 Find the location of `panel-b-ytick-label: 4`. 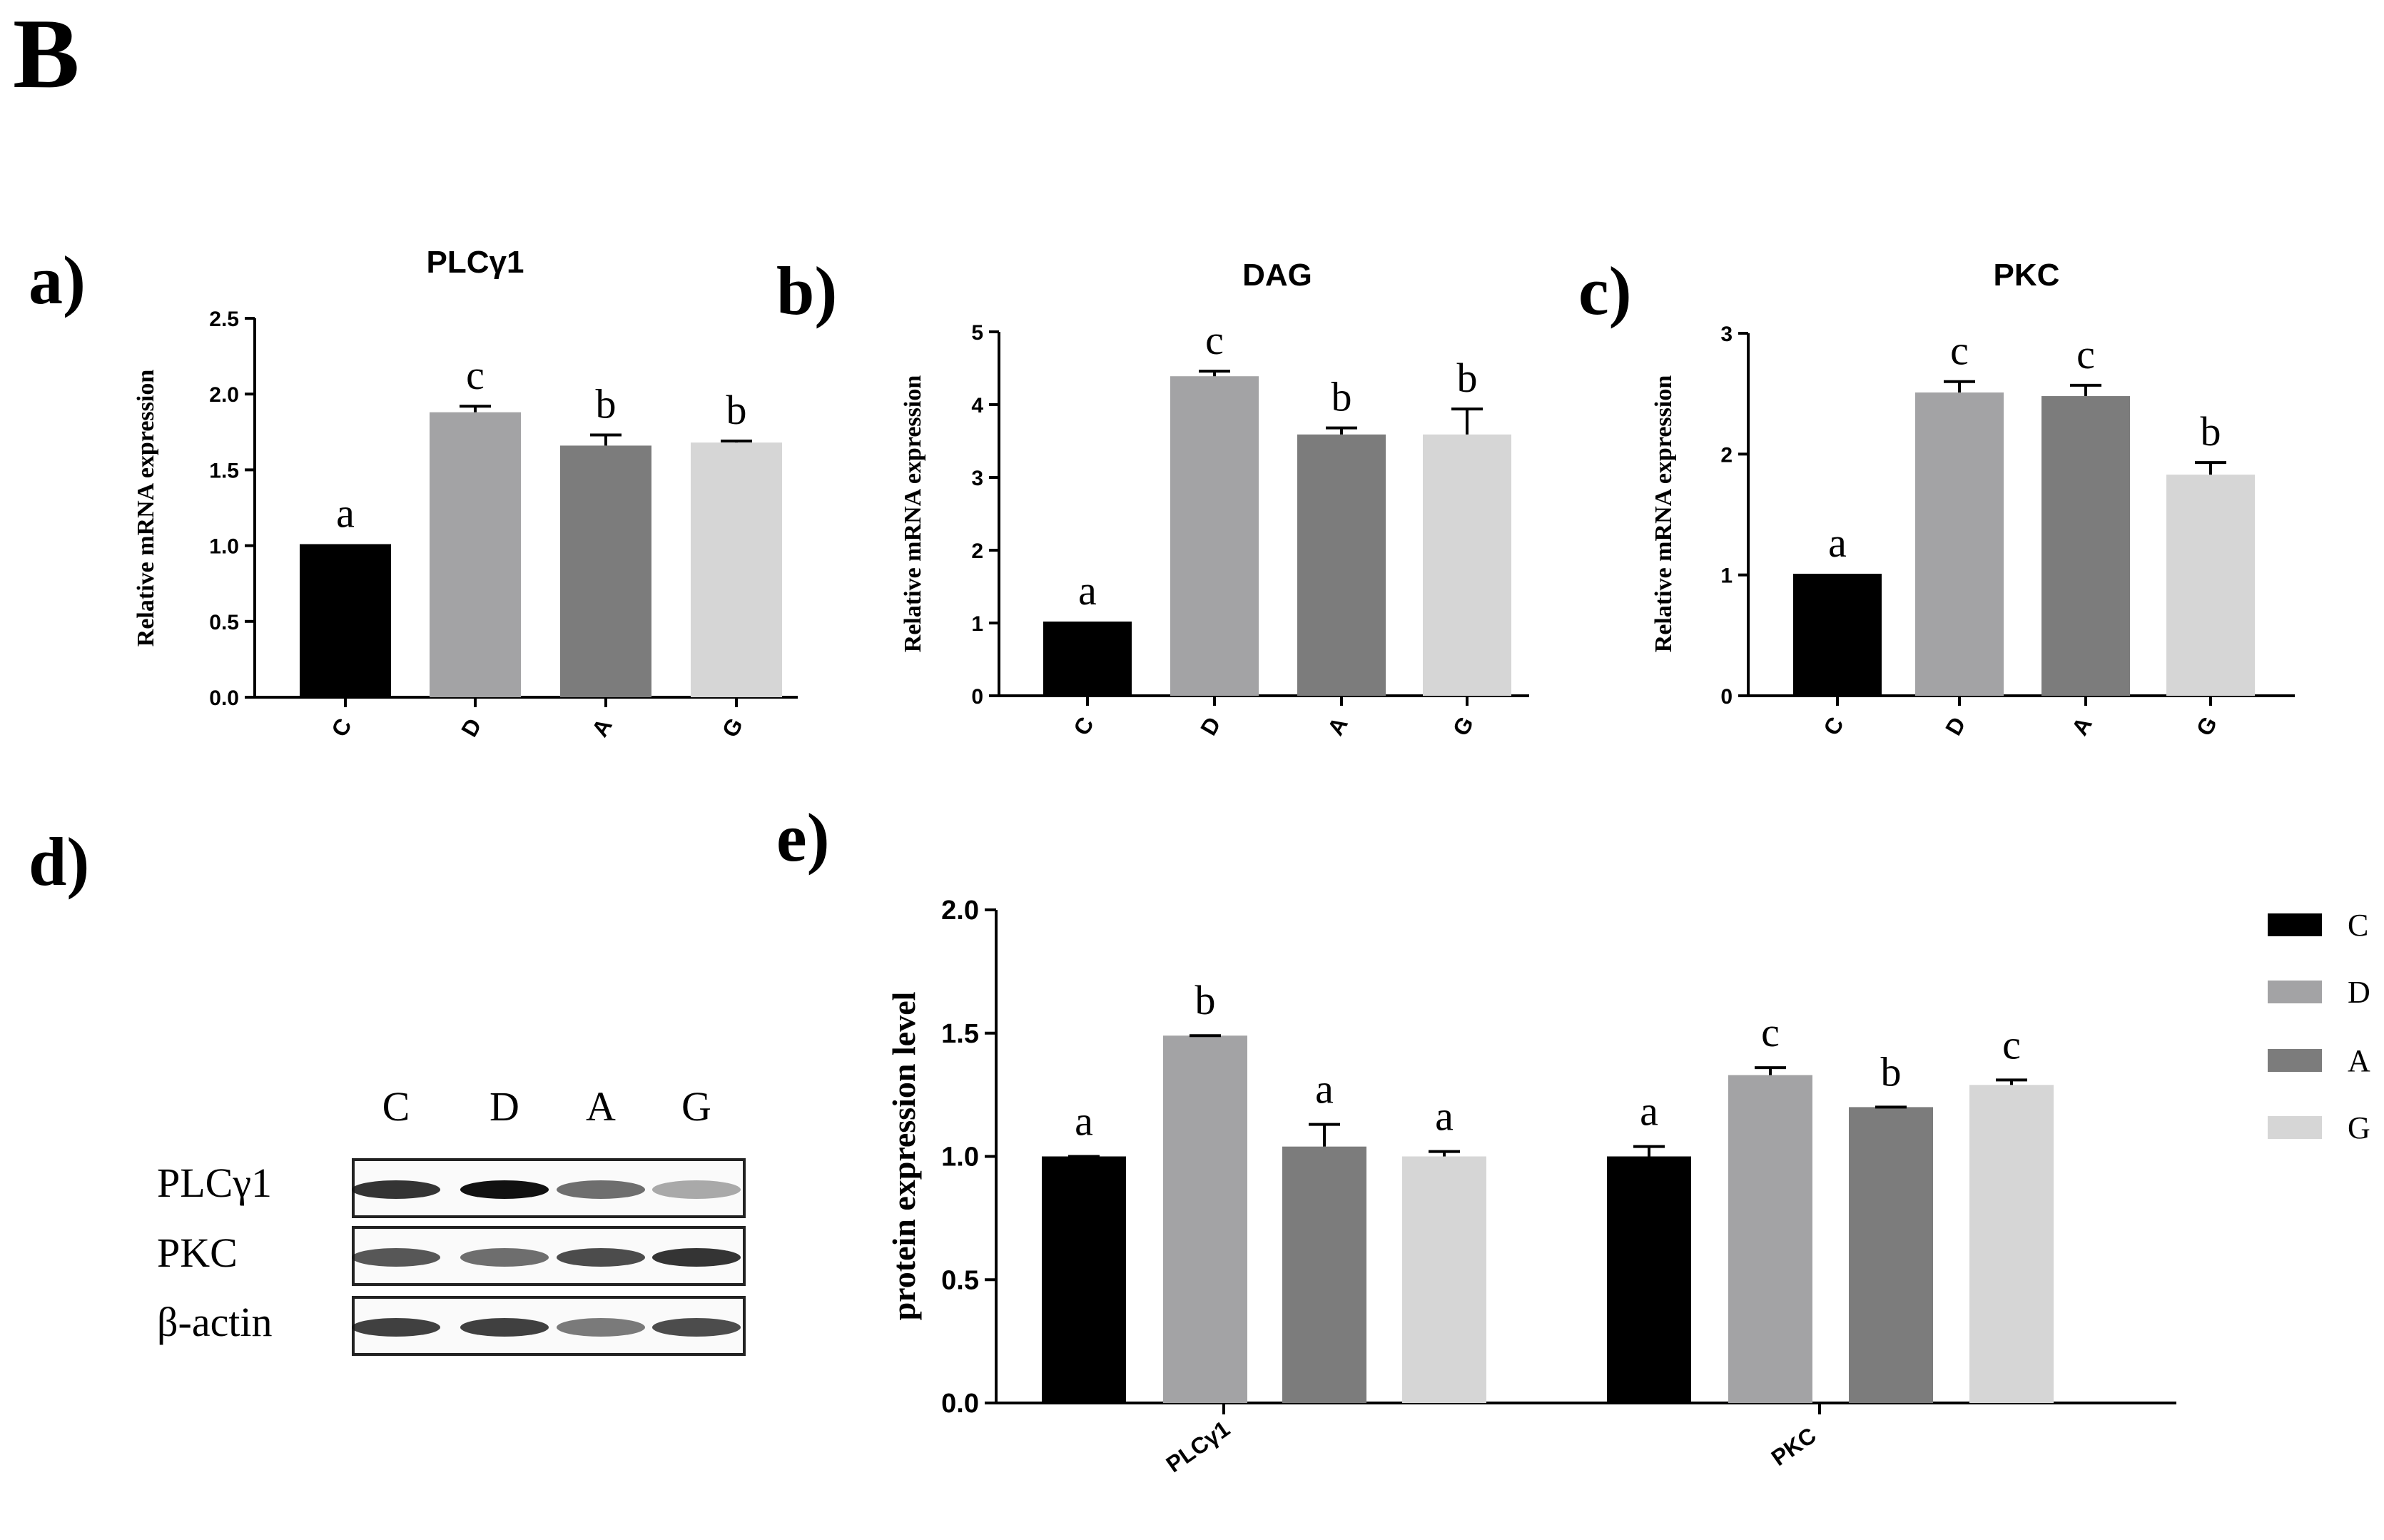

panel-b-ytick-label: 4 is located at coordinates (977, 405).